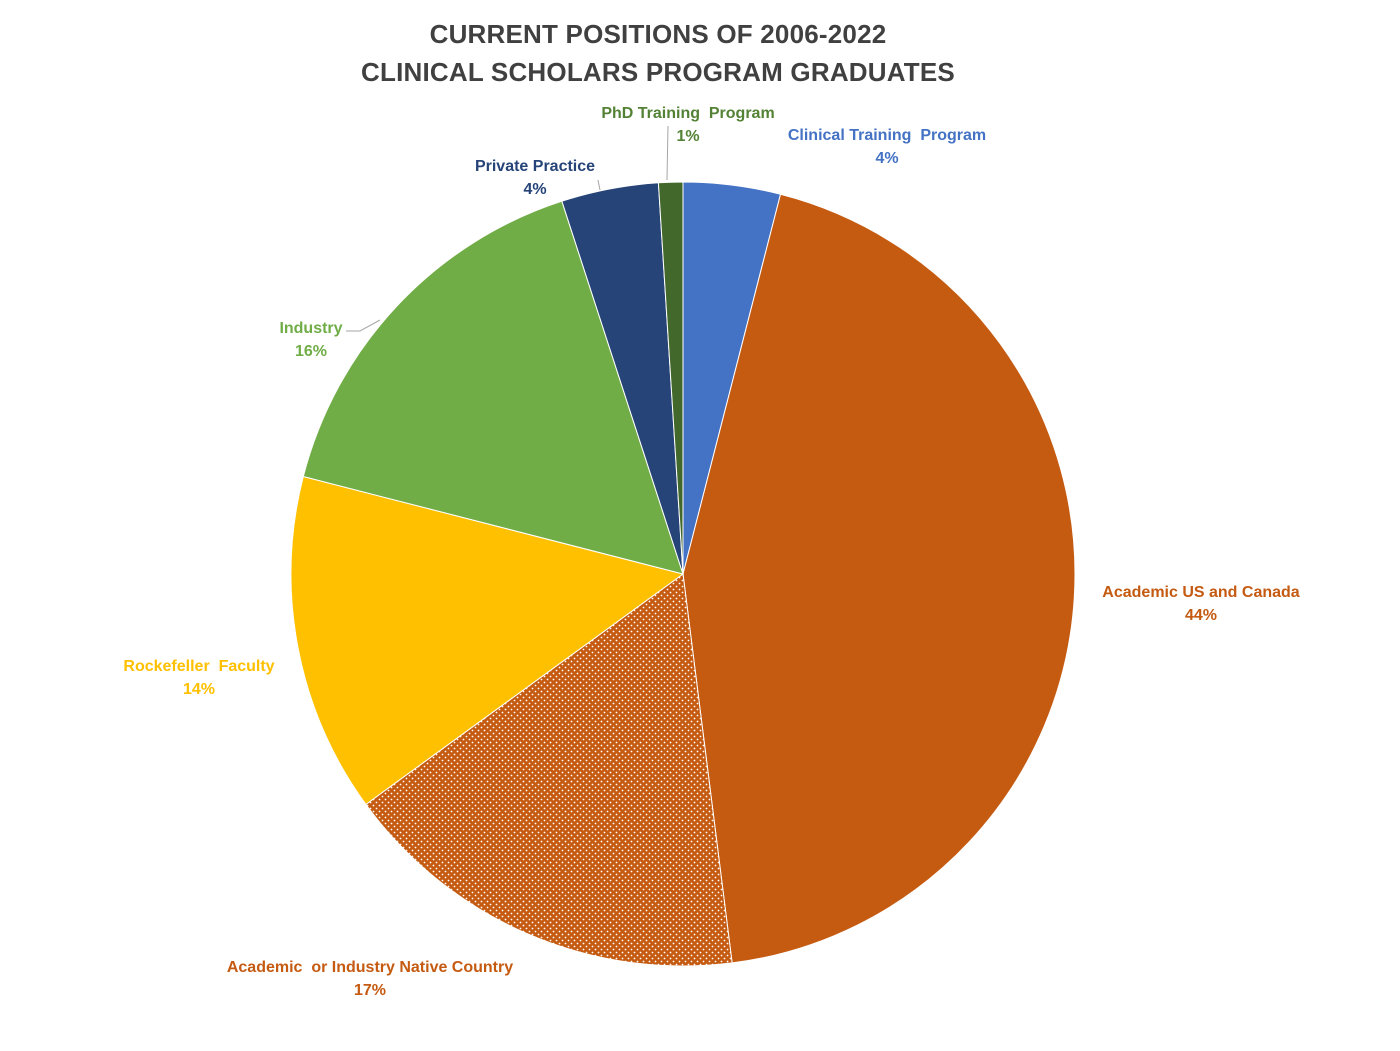 This screenshot has height=1051, width=1400. I want to click on slice-label-percent: 44%, so click(1201, 615).